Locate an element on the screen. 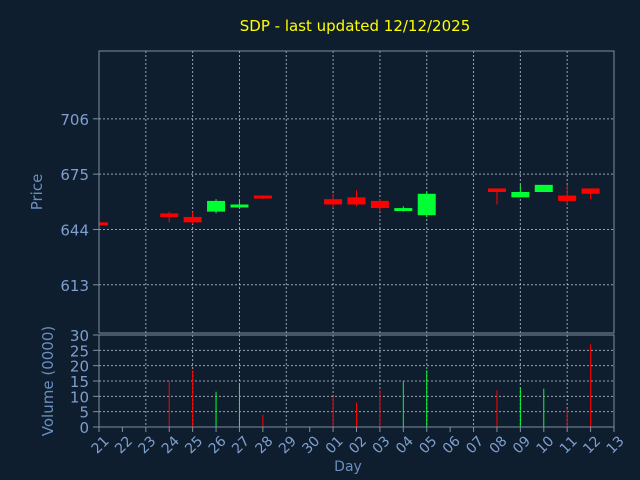  x-tick-label: 03 is located at coordinates (382, 445).